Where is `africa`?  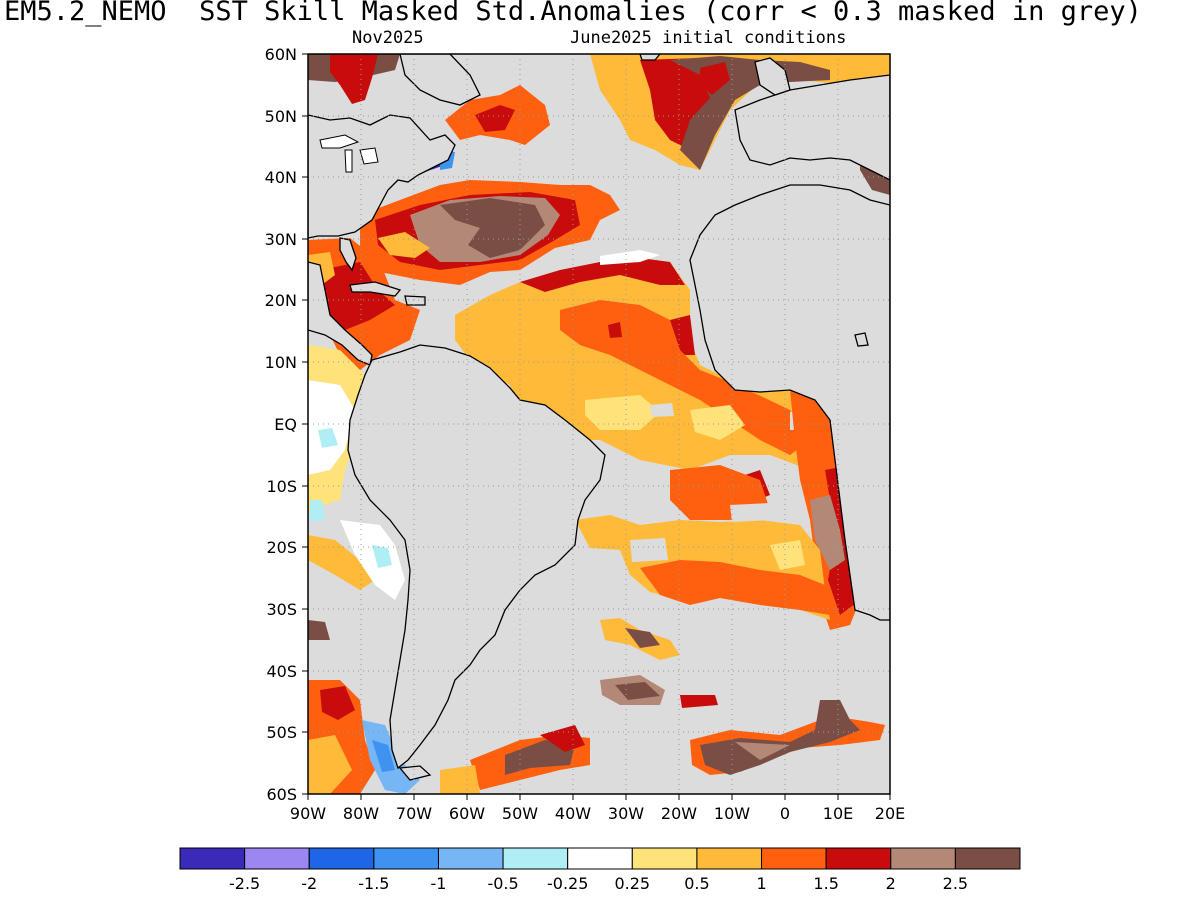 africa is located at coordinates (789, 402).